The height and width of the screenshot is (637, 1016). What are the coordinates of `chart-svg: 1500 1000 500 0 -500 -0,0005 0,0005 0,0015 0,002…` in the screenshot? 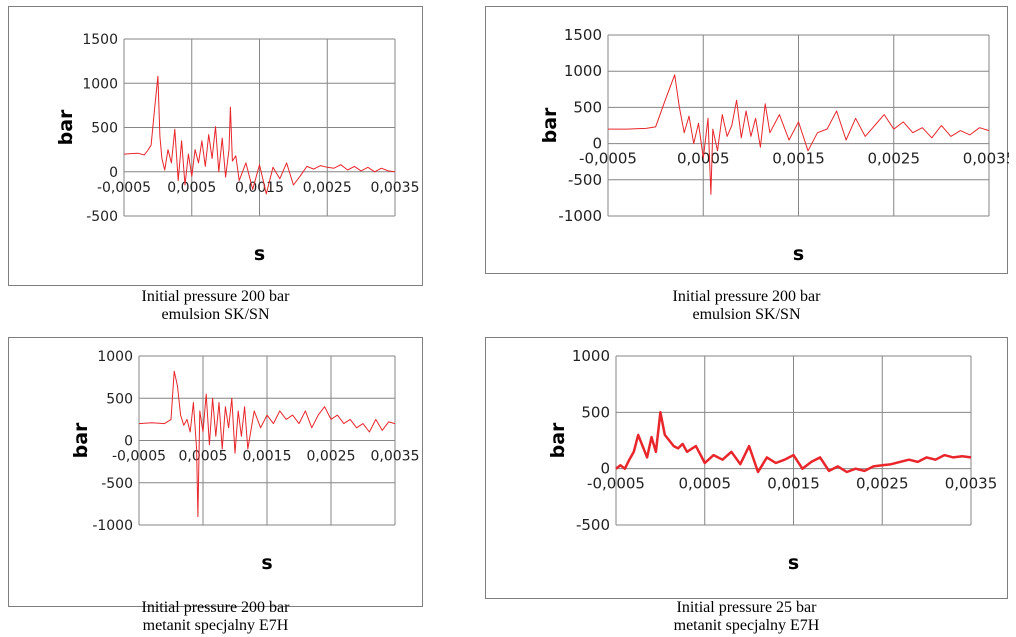 It's located at (237, 148).